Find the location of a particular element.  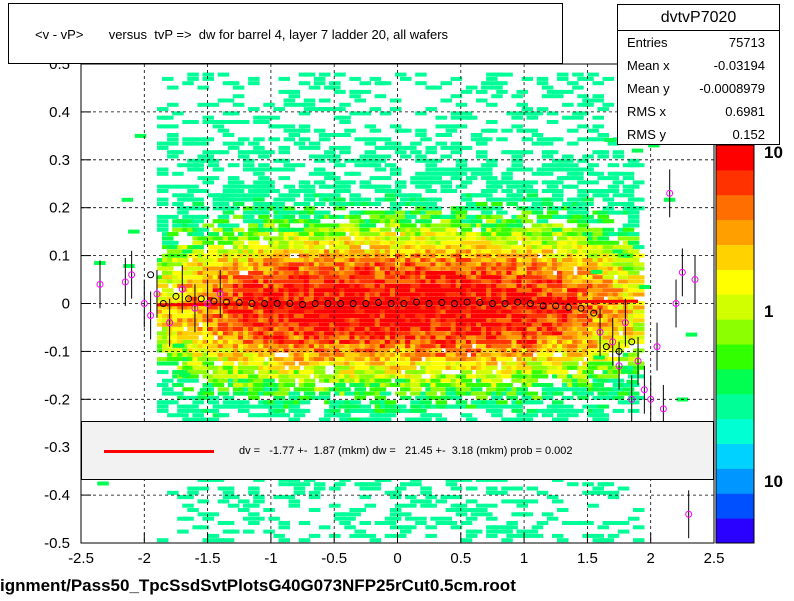

stats-row: Entries 75713 is located at coordinates (698, 42).